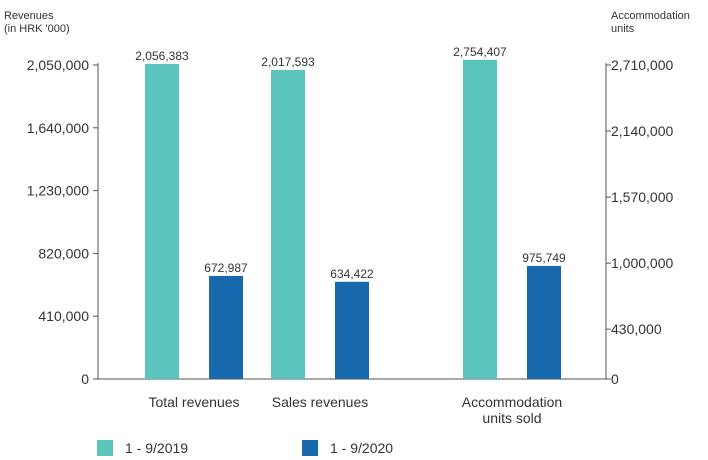  Describe the element at coordinates (58, 191) in the screenshot. I see `left-tick-label: 1,230,000` at that location.